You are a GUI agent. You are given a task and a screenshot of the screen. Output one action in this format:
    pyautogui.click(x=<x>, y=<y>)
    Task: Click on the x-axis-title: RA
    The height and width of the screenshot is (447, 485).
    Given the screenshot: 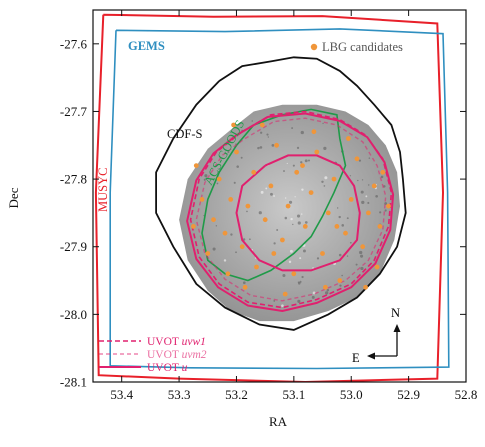 What is the action you would take?
    pyautogui.click(x=278, y=421)
    